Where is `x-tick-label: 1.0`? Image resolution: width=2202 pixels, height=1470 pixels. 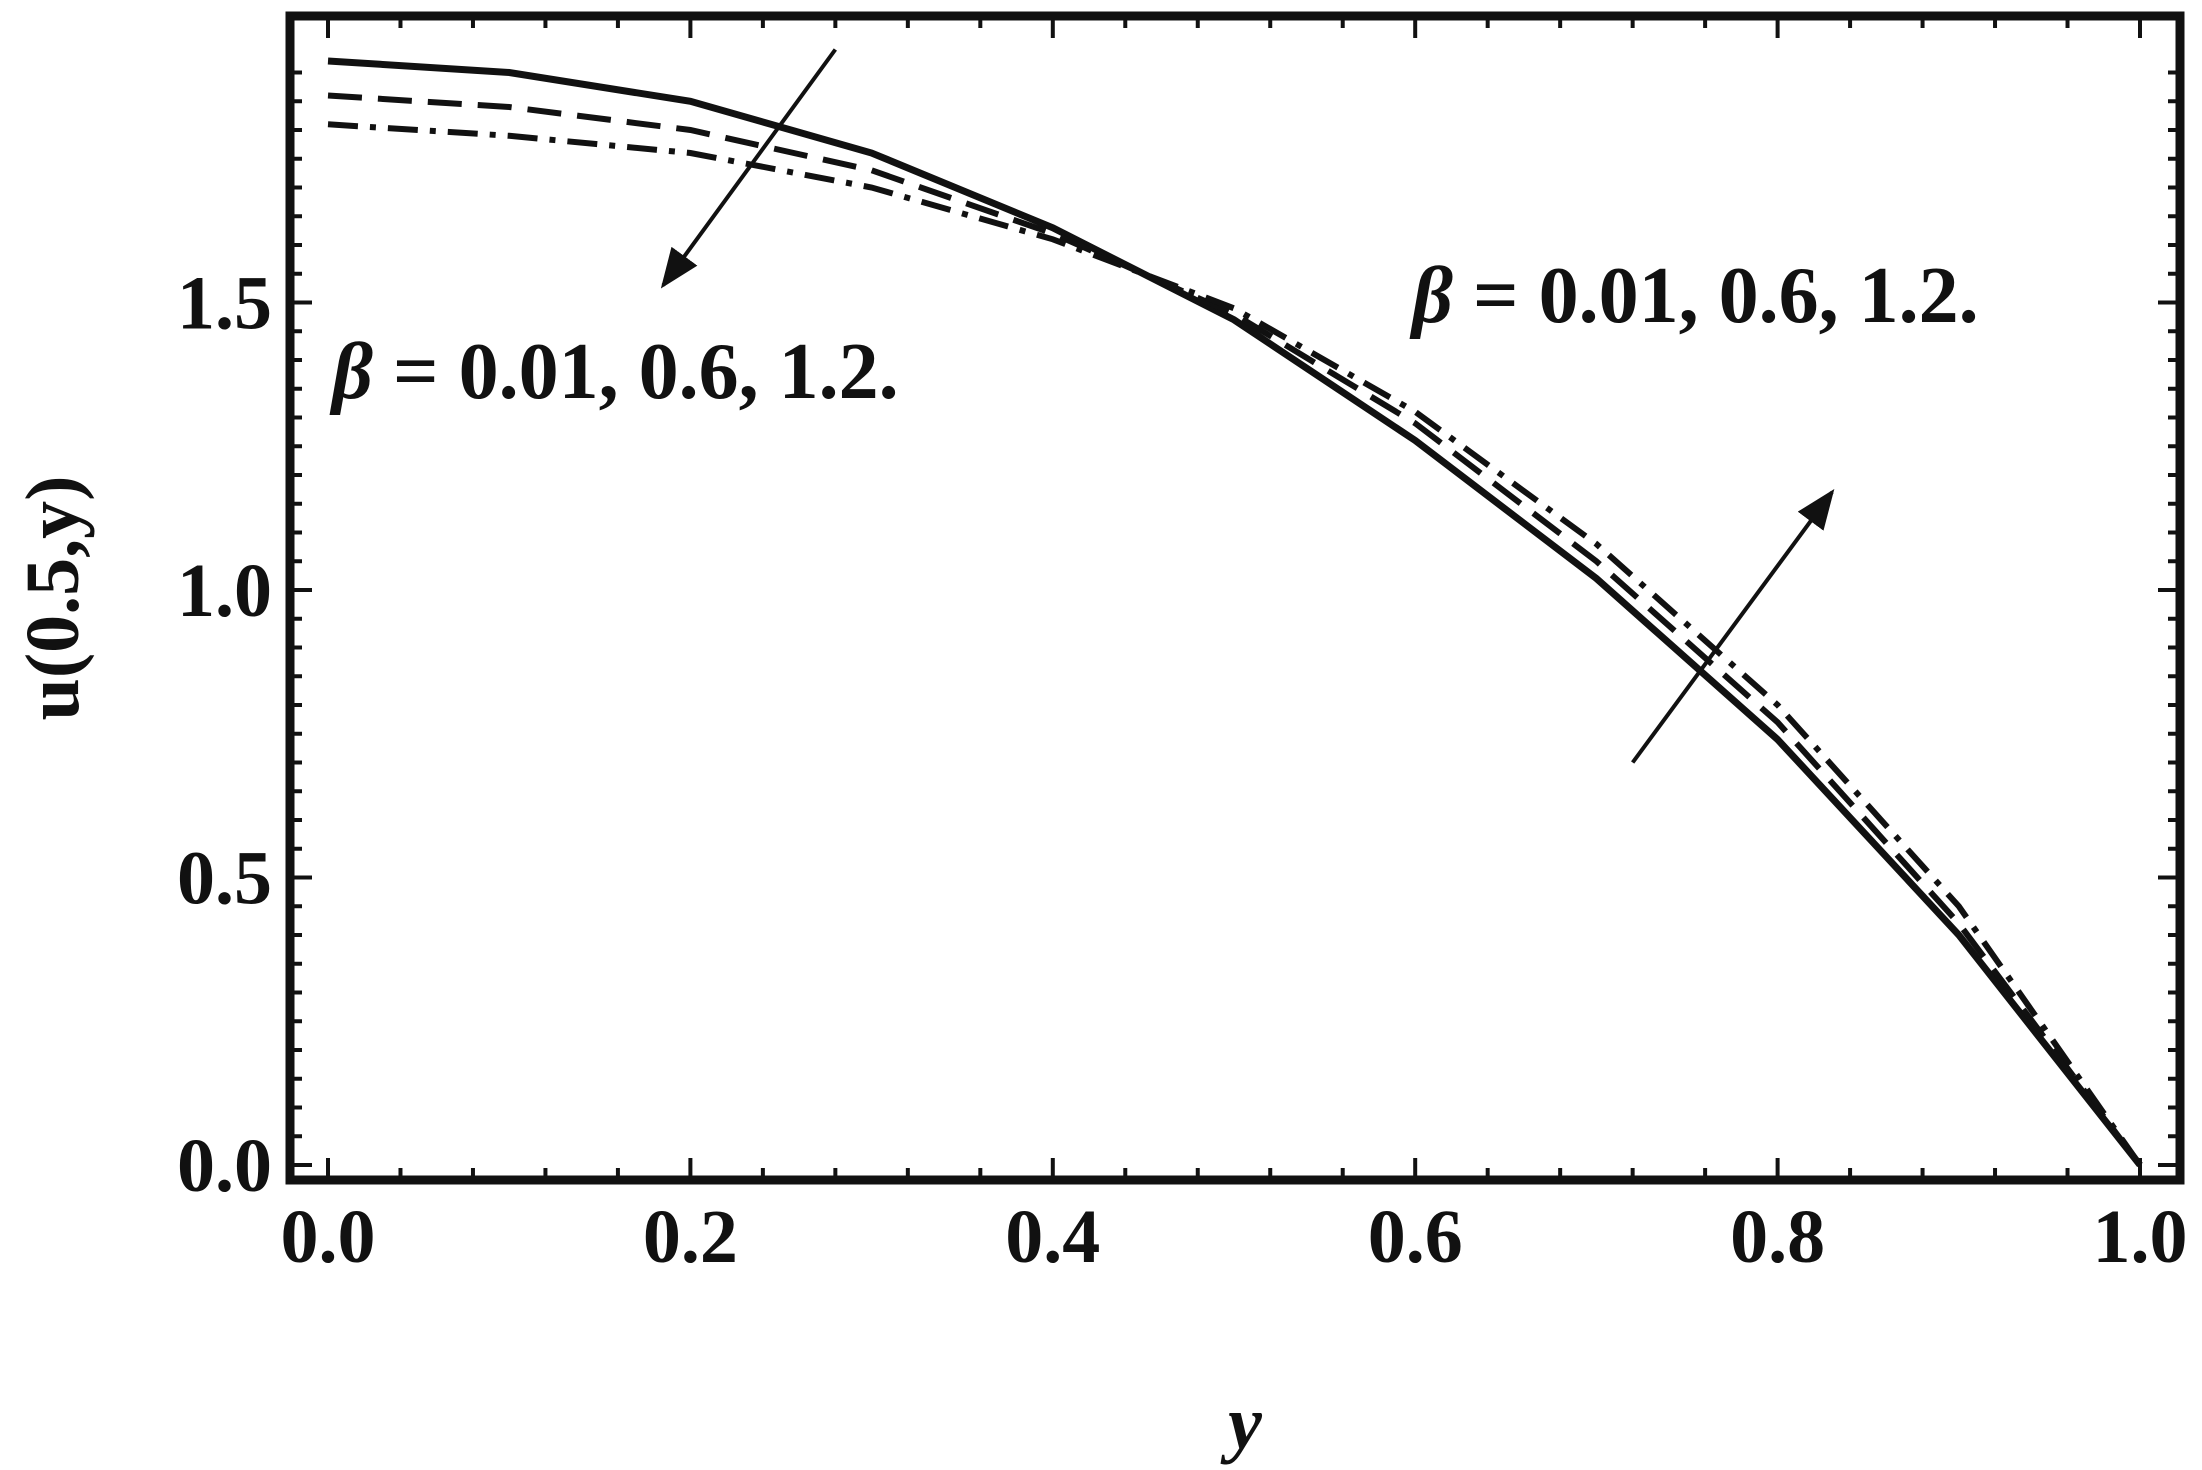 x-tick-label: 1.0 is located at coordinates (2140, 1237).